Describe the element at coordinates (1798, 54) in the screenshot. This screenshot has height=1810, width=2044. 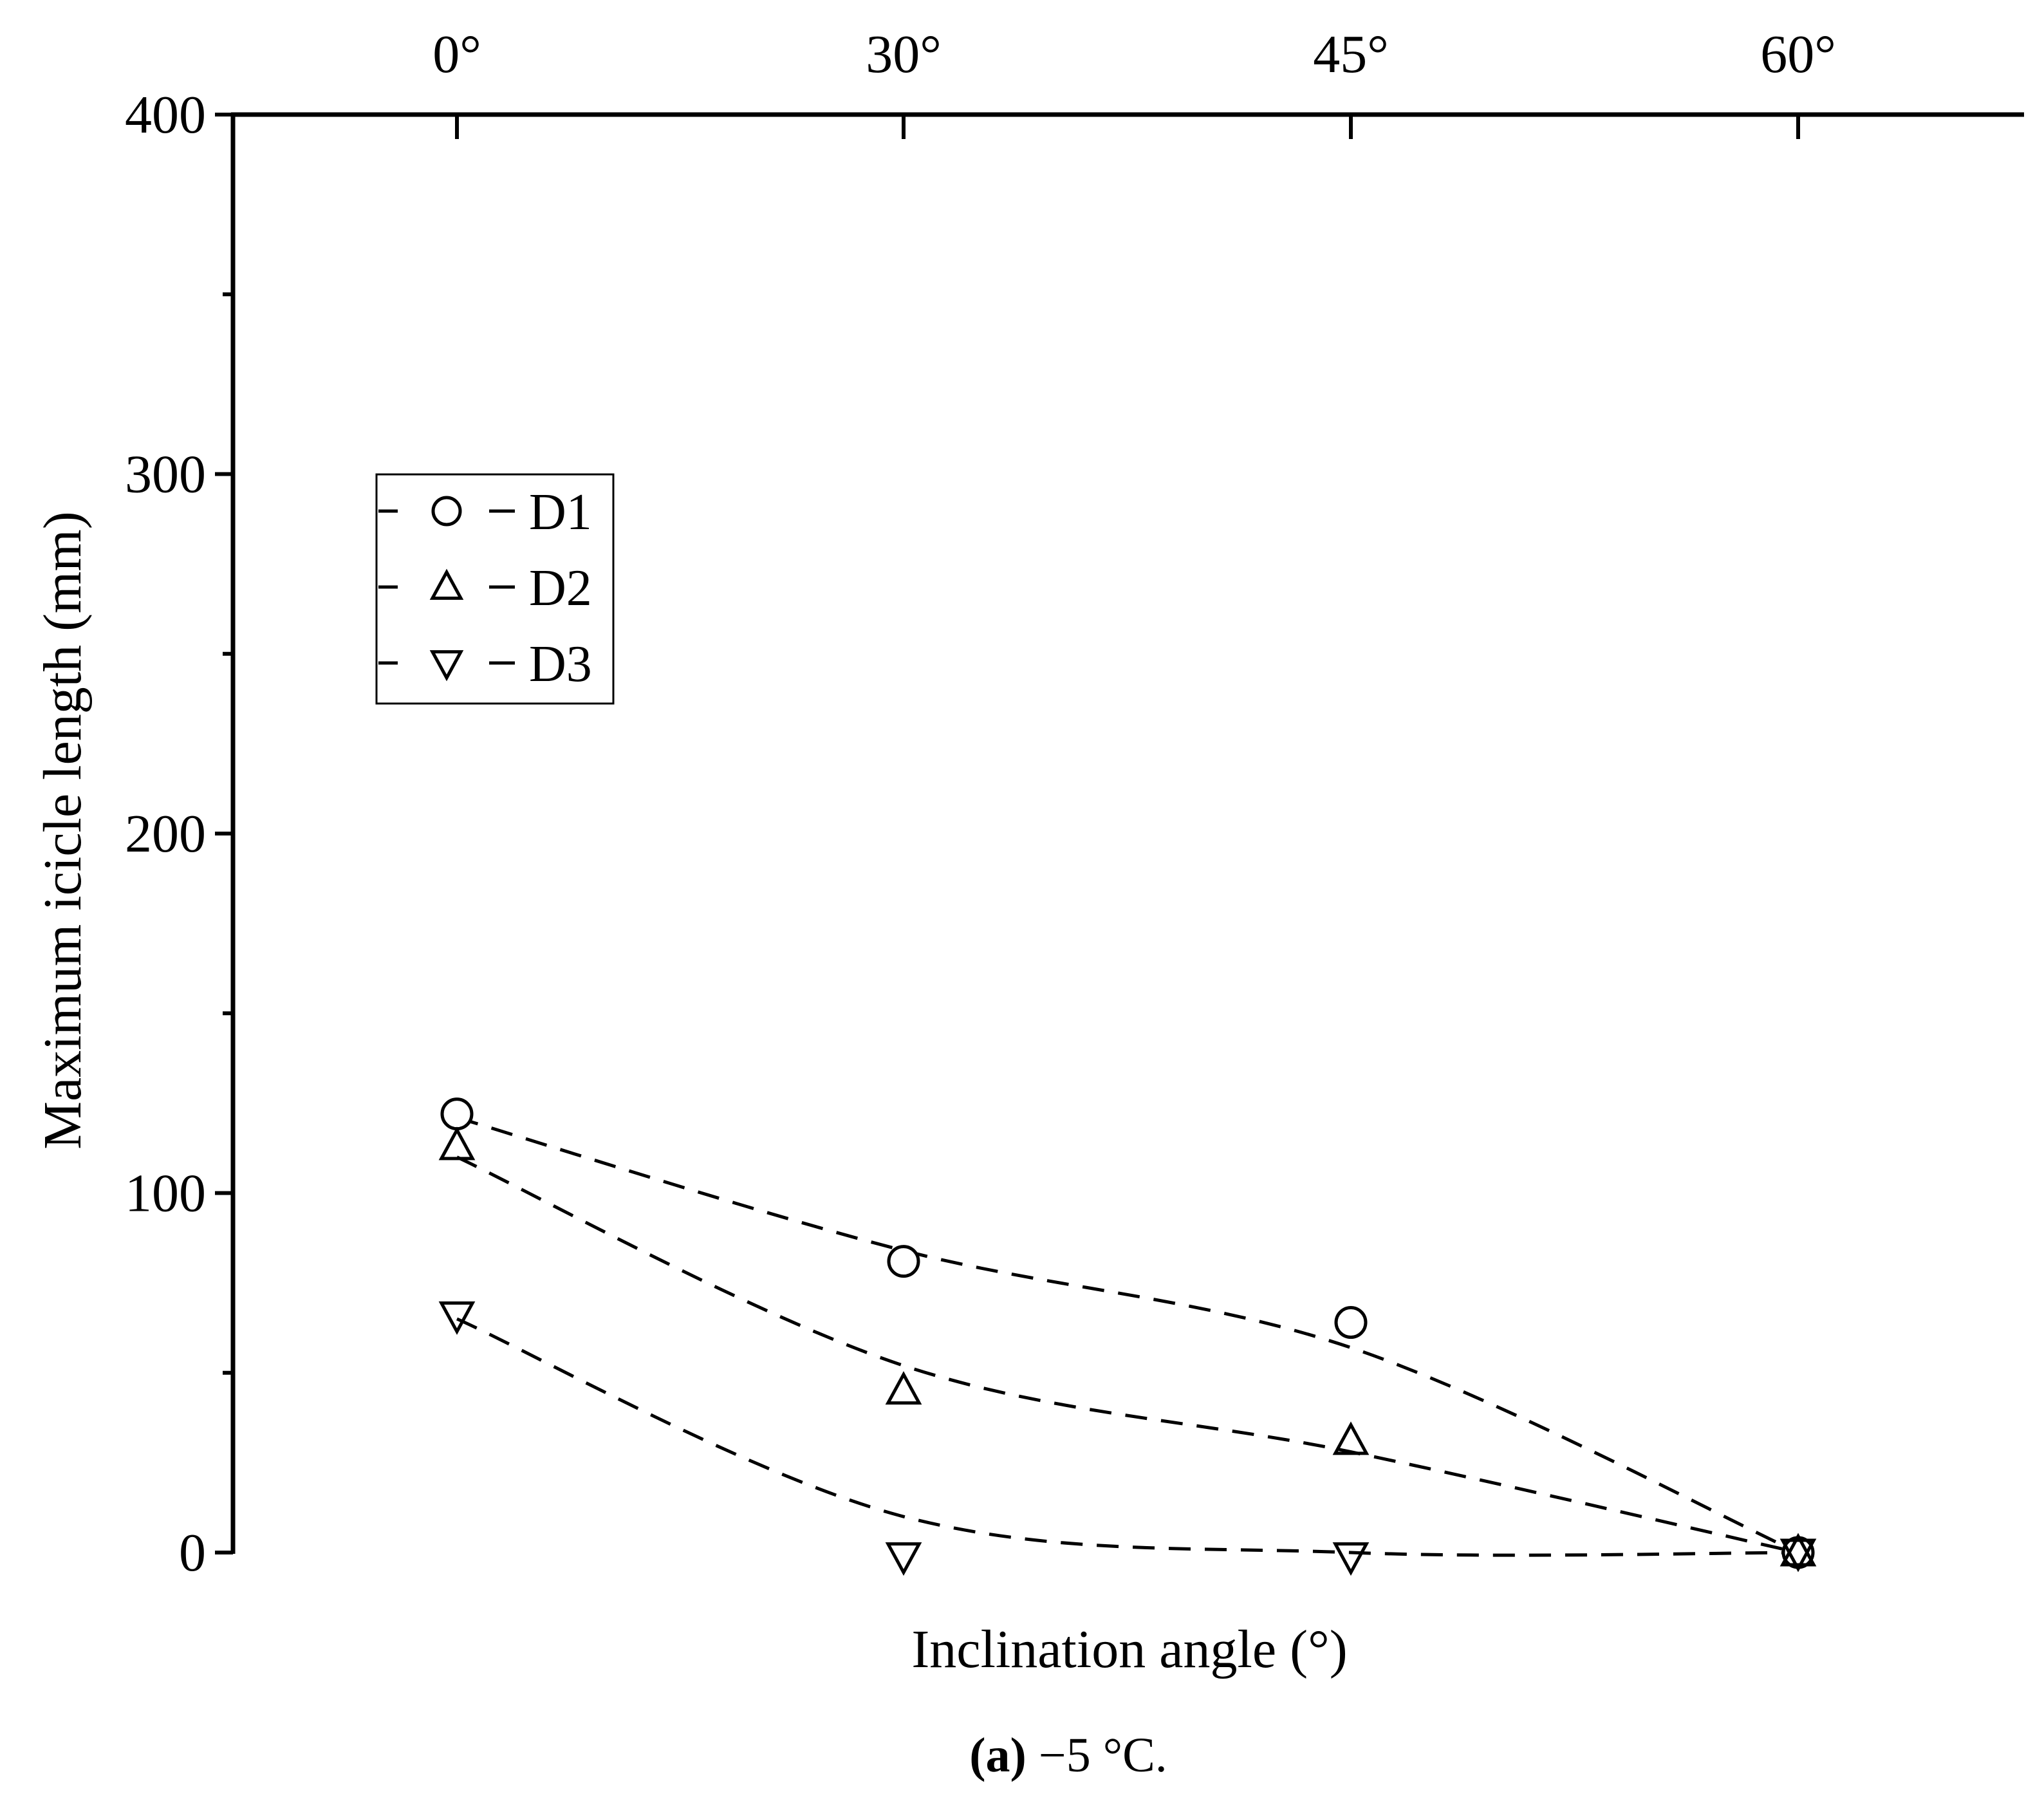
I see `x-tick-label: 60°` at that location.